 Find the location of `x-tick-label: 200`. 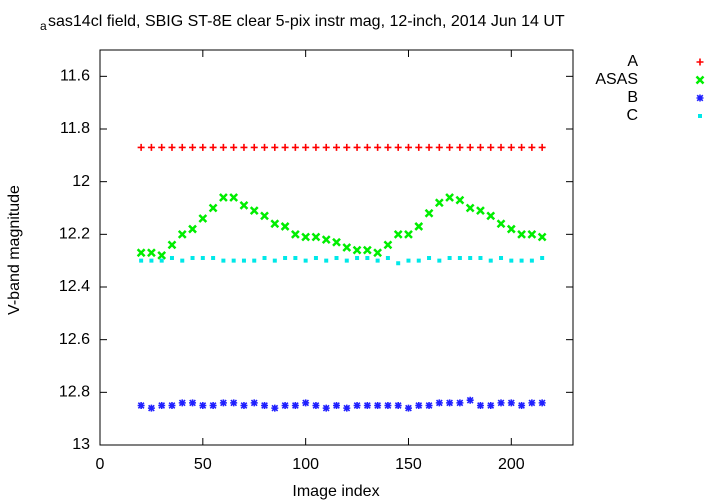

x-tick-label: 200 is located at coordinates (511, 464).